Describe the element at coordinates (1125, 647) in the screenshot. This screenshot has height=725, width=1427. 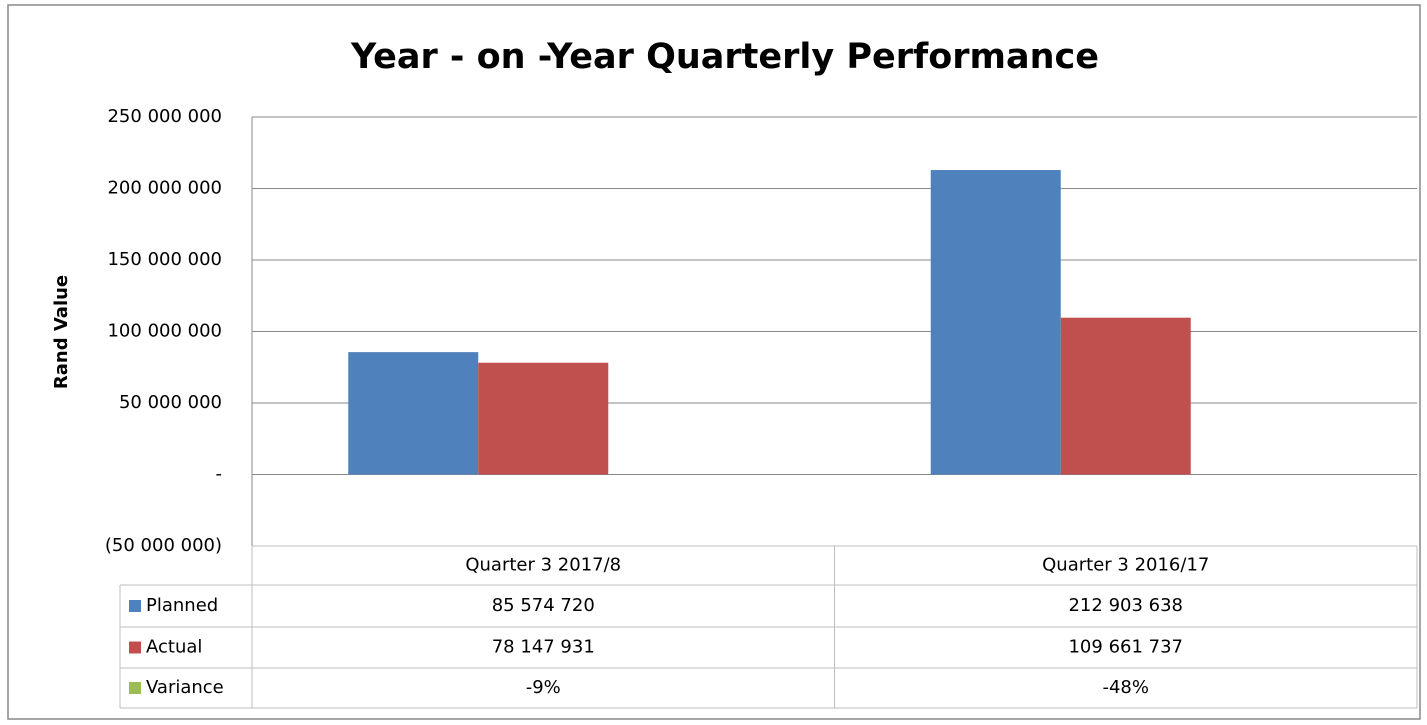
I see `table-value: 109 661 737` at that location.